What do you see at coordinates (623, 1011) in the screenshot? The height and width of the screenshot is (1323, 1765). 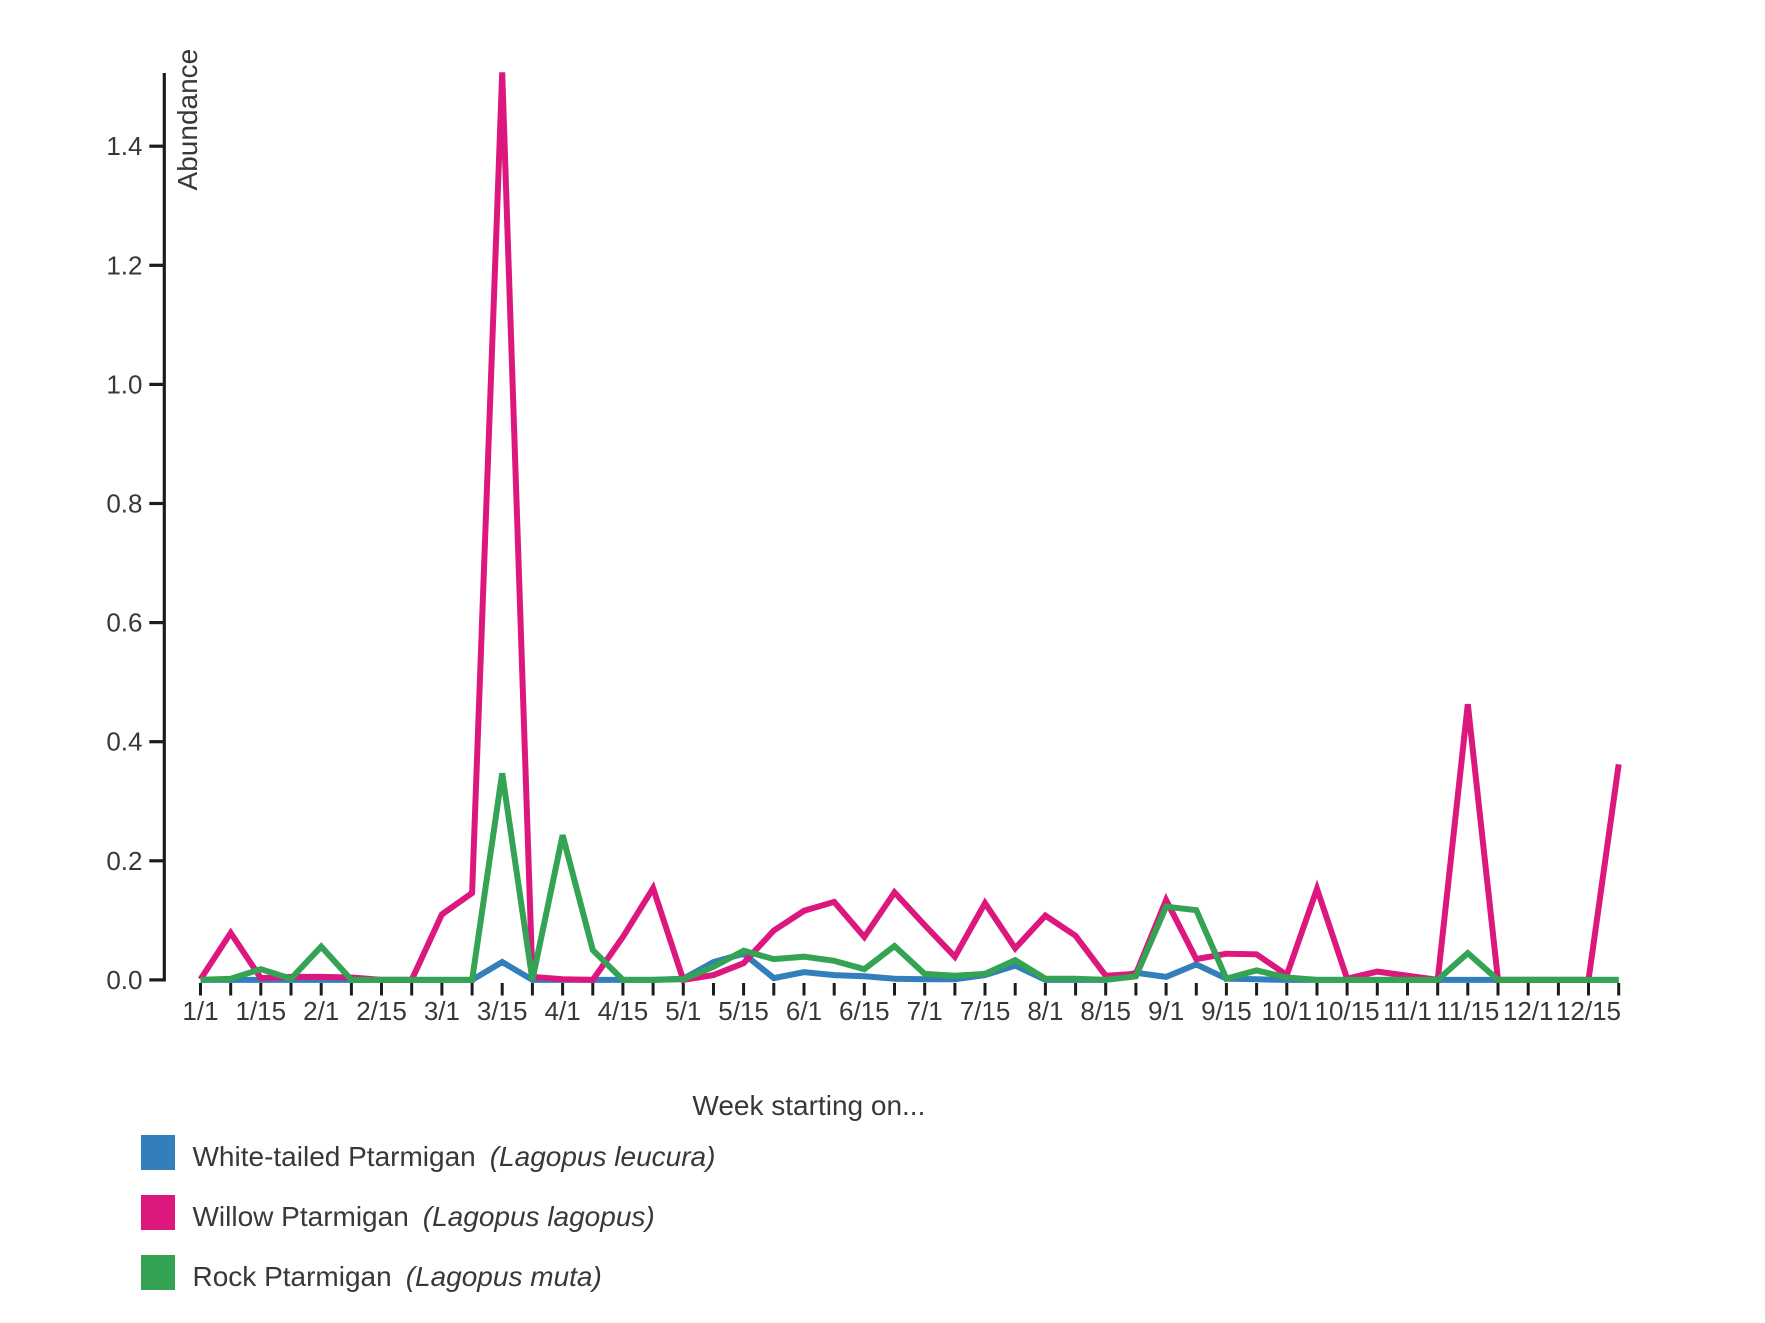 I see `svg-text: 4/15` at bounding box center [623, 1011].